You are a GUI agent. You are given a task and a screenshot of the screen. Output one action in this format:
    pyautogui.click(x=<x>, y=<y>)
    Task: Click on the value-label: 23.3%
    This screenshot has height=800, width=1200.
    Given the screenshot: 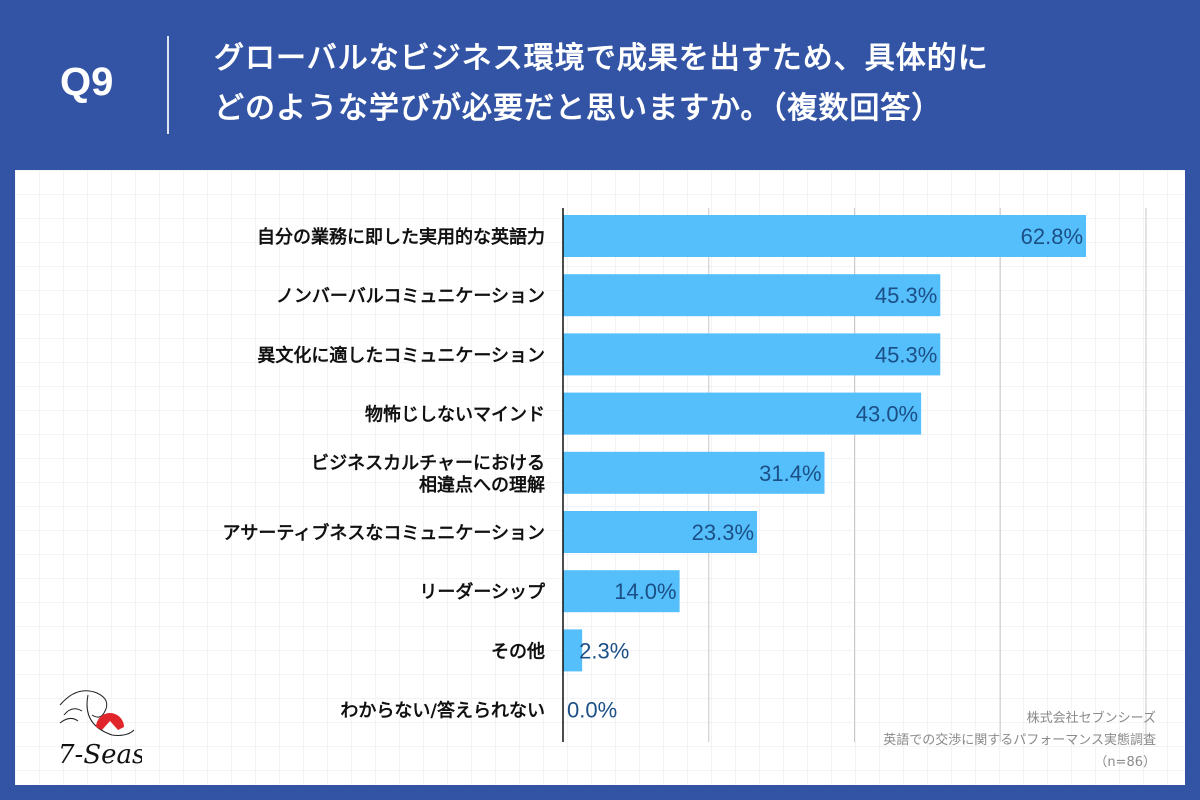 What is the action you would take?
    pyautogui.click(x=723, y=532)
    